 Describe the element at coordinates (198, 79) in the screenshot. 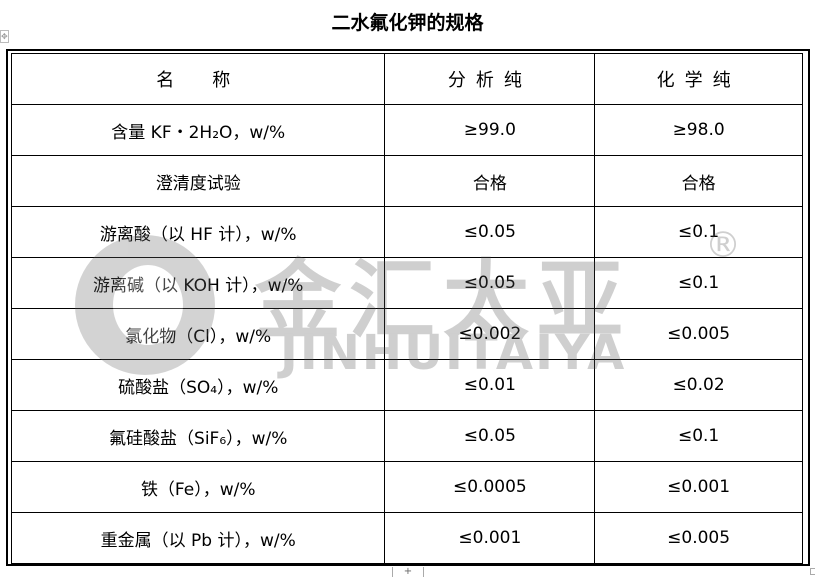

I see `header-name: 名 称` at that location.